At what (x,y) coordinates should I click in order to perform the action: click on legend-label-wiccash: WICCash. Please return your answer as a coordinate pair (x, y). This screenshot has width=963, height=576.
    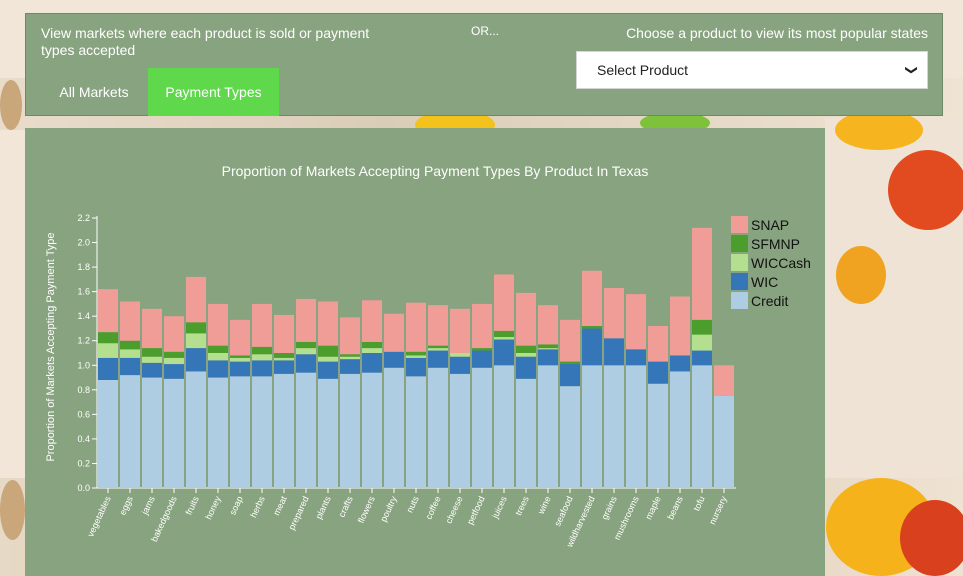
    Looking at the image, I should click on (781, 263).